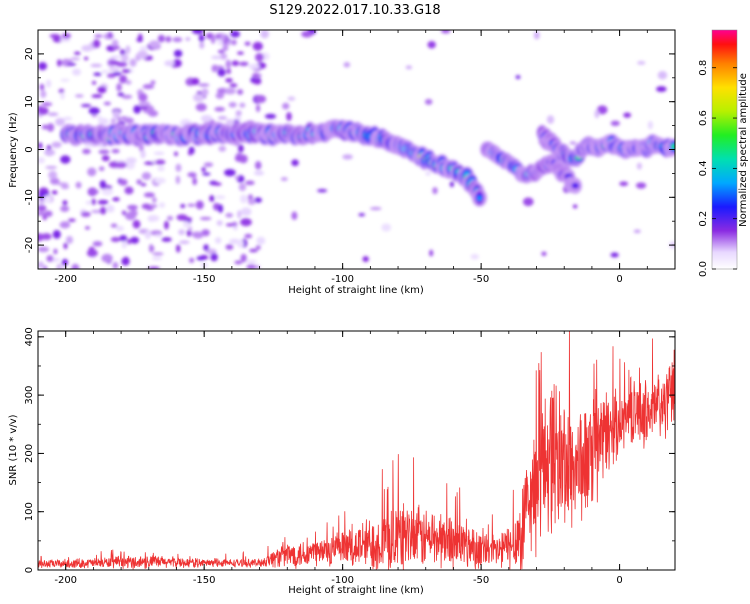  What do you see at coordinates (703, 118) in the screenshot?
I see `colorbar-tick-label: 0.6` at bounding box center [703, 118].